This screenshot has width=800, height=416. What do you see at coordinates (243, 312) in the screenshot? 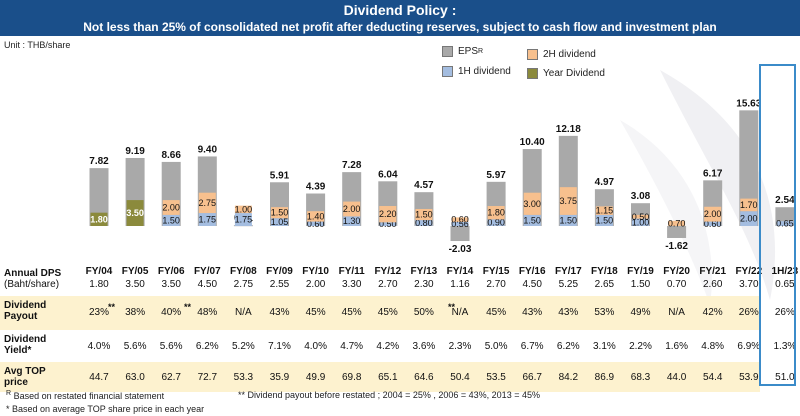
I see `payout-fy08: N/A` at bounding box center [243, 312].